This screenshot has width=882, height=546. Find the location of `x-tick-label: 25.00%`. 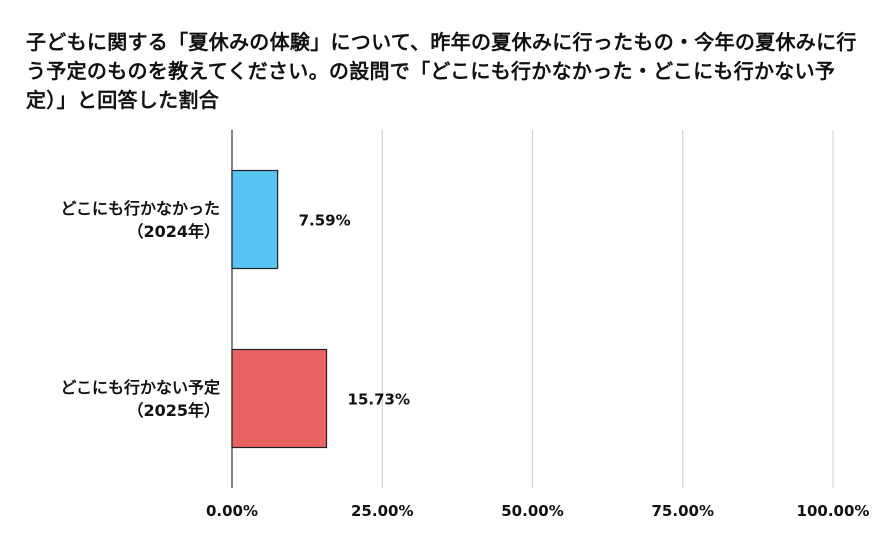

x-tick-label: 25.00% is located at coordinates (382, 511).